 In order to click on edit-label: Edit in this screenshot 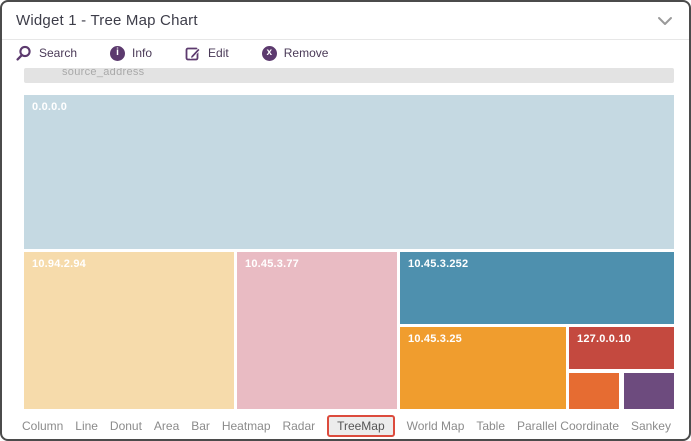, I will do `click(218, 53)`.